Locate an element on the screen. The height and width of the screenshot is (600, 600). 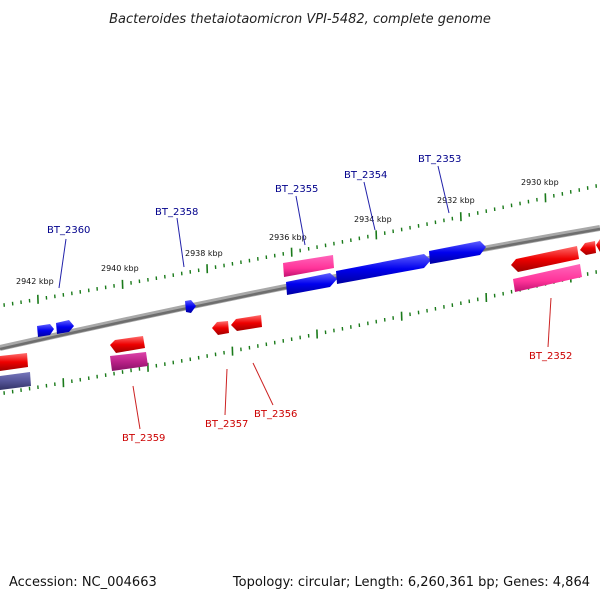
gene-label-bt2358: BT_2358 is located at coordinates (176, 212).